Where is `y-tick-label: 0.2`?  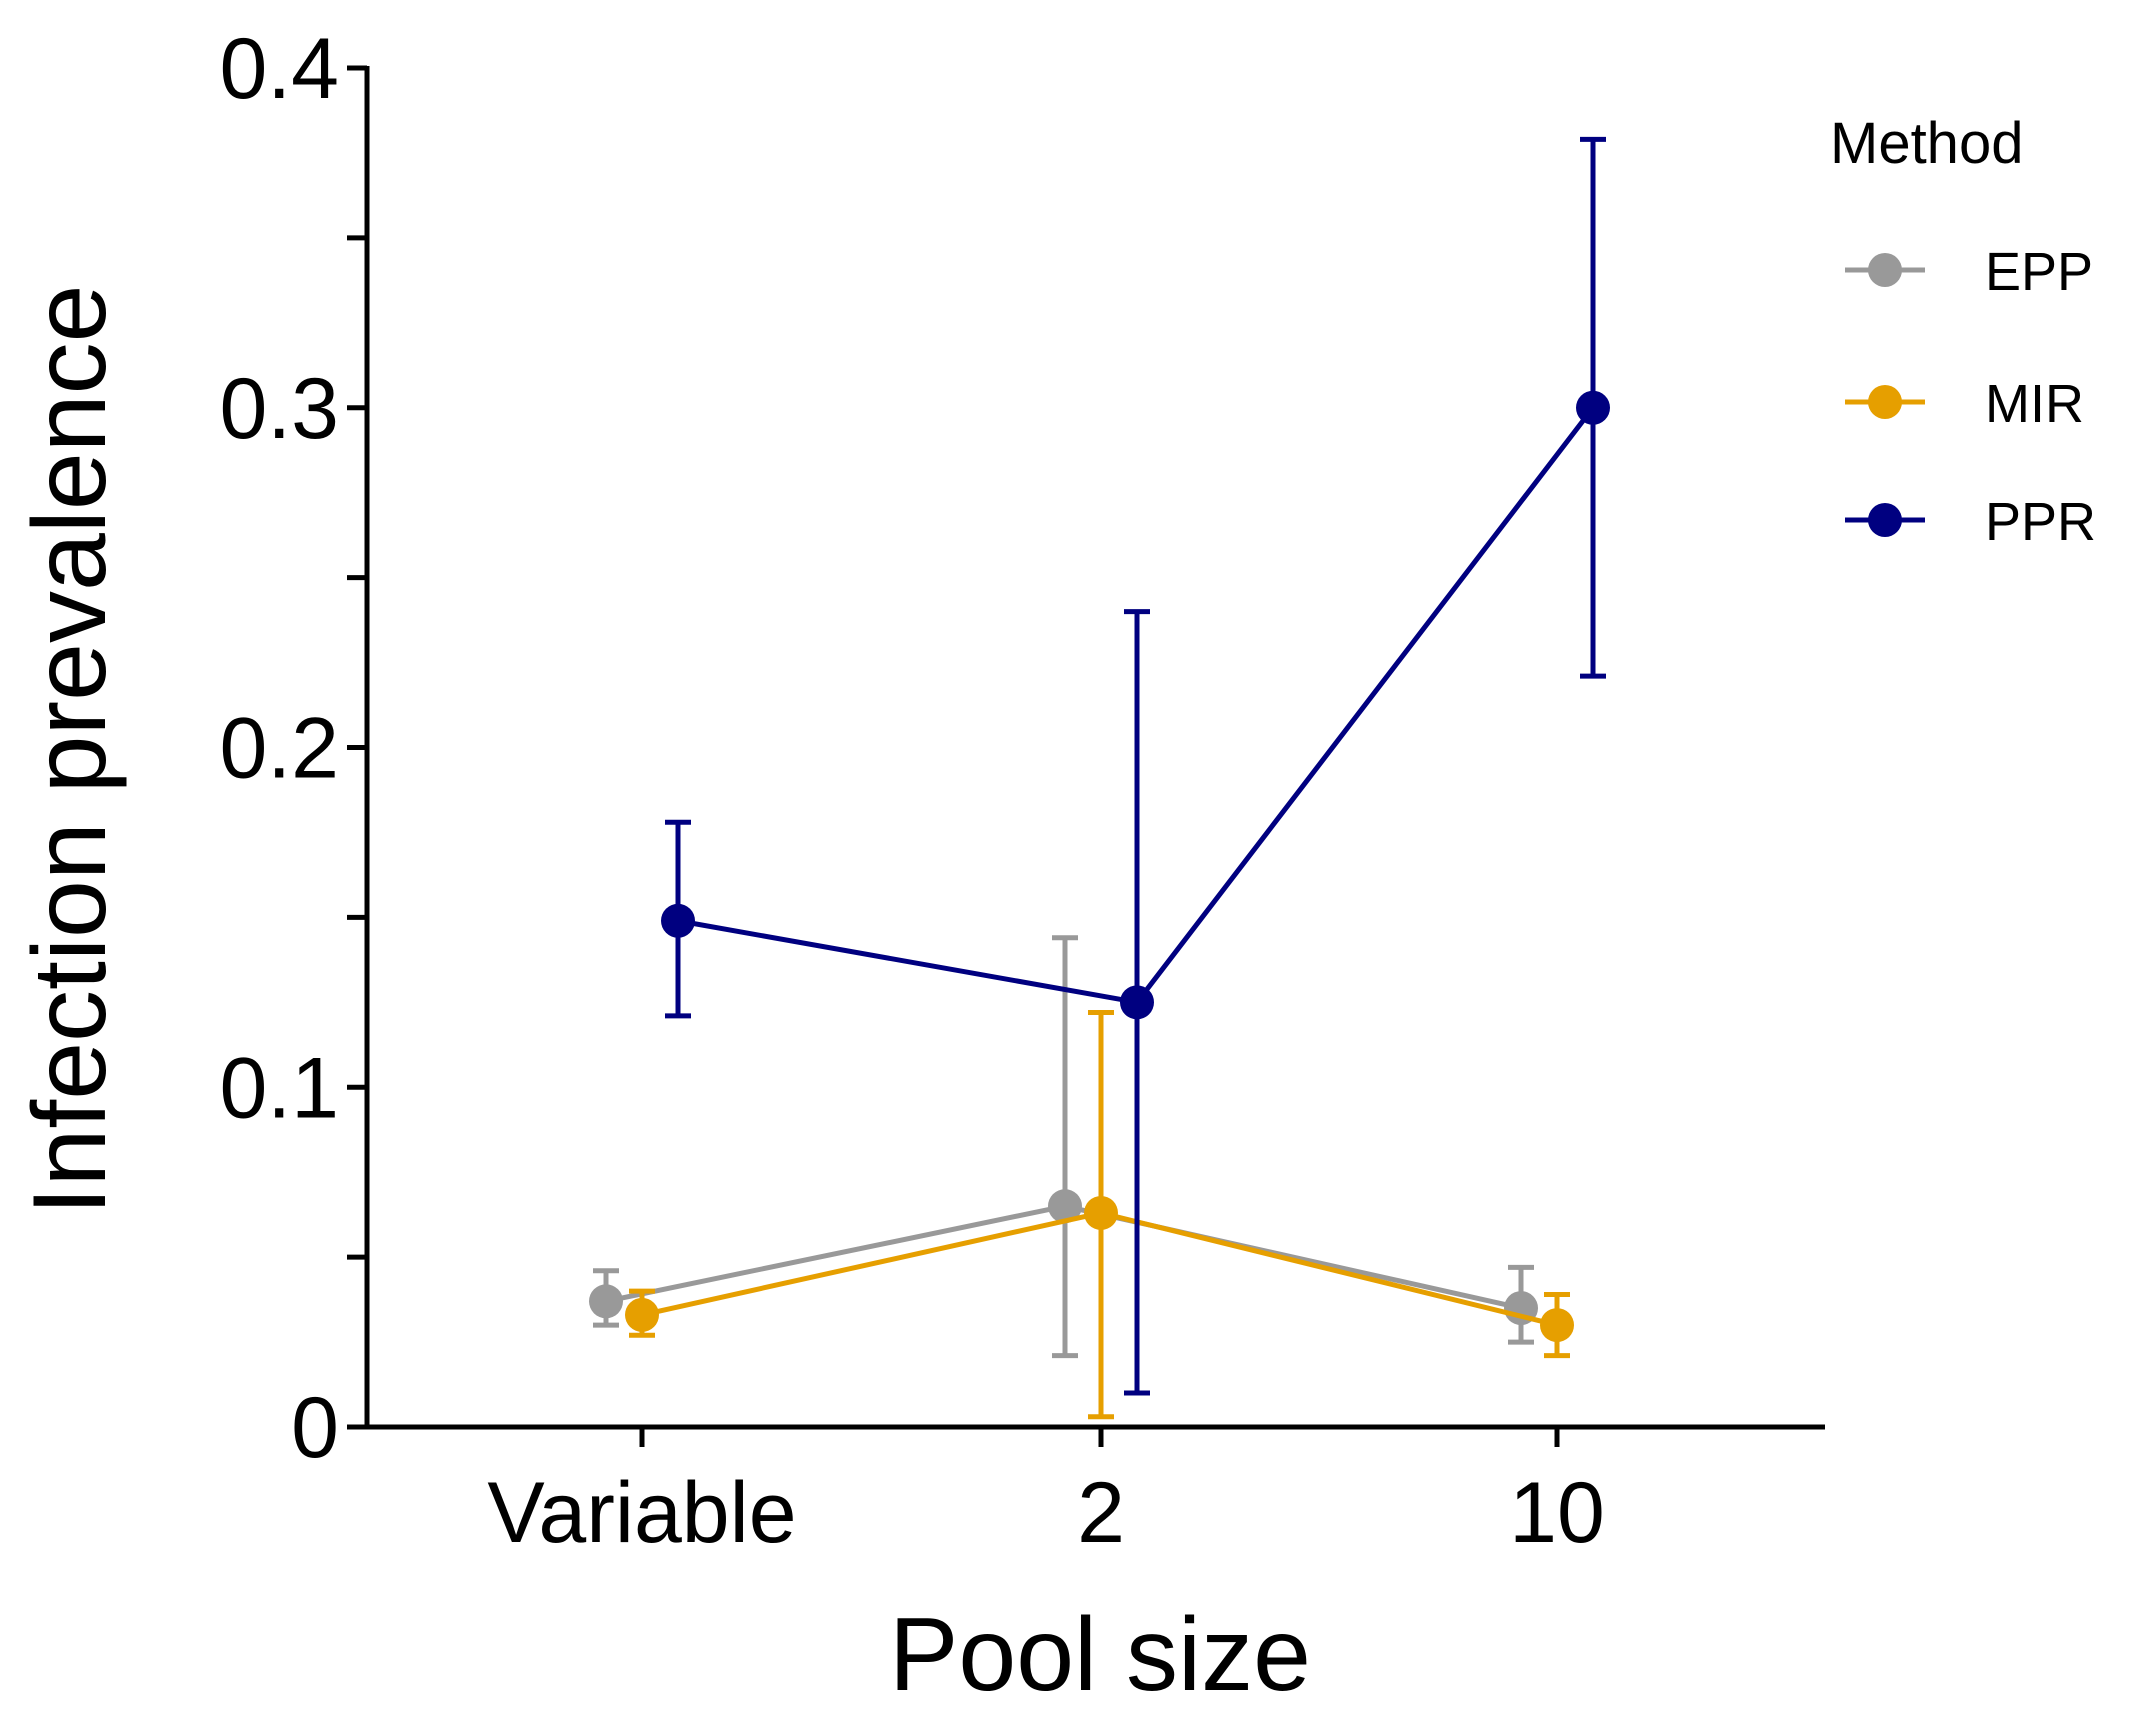
y-tick-label: 0.2 is located at coordinates (279, 749).